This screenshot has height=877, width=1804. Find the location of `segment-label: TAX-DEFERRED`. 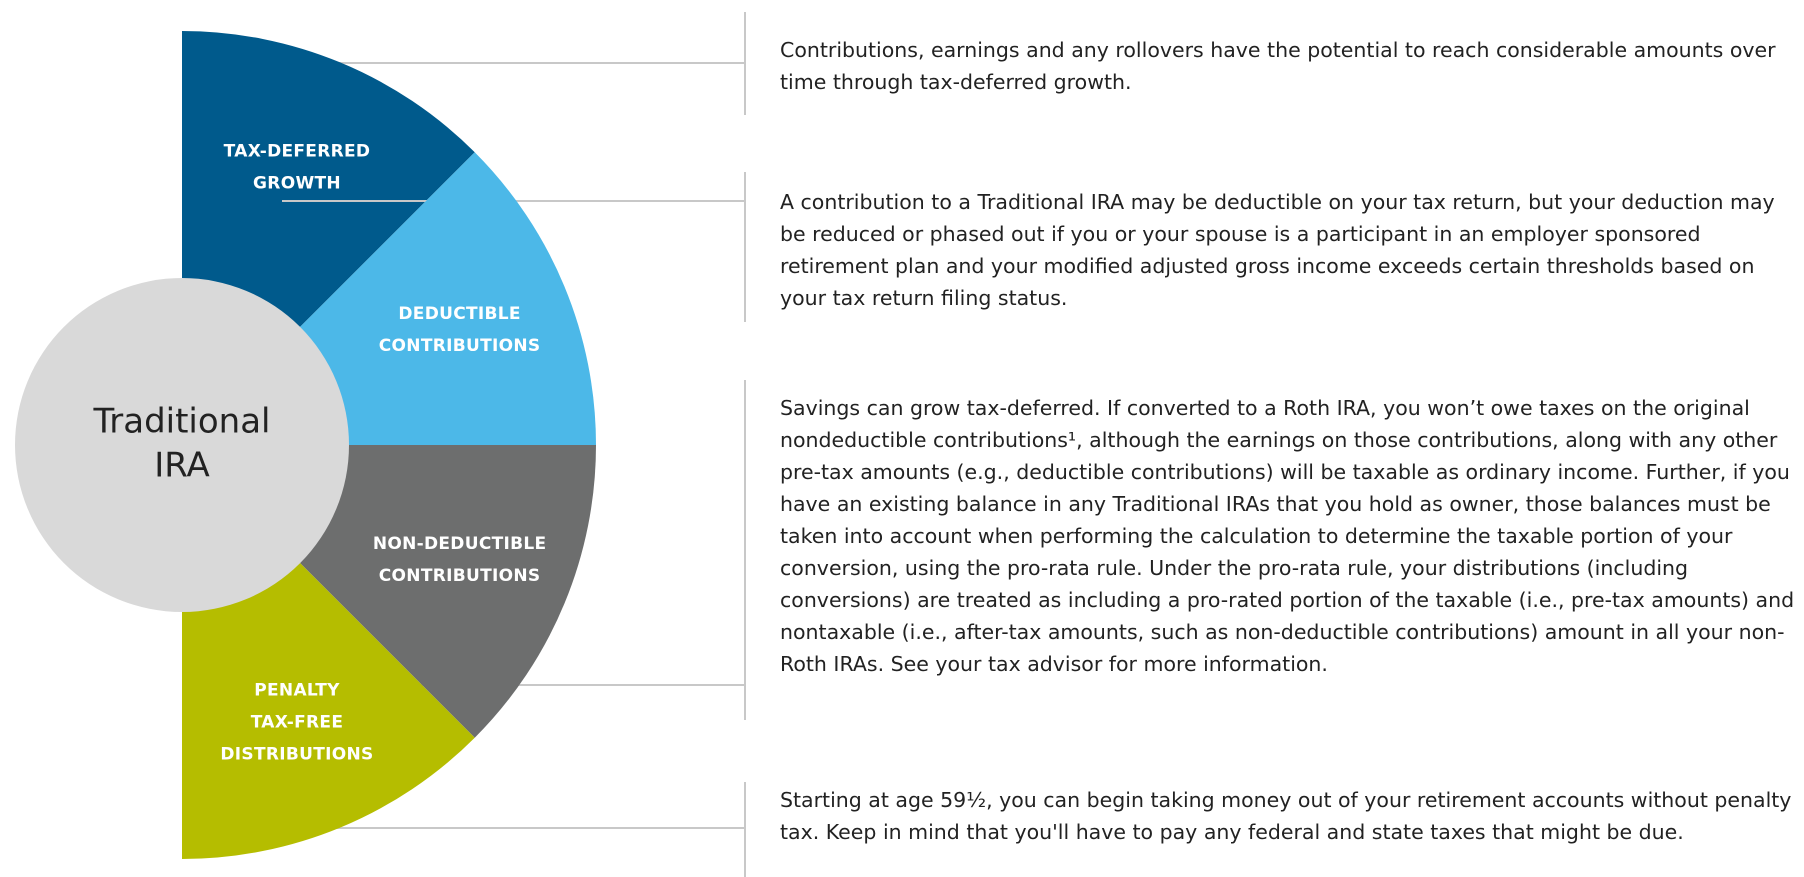

segment-label: TAX-DEFERRED is located at coordinates (297, 151).